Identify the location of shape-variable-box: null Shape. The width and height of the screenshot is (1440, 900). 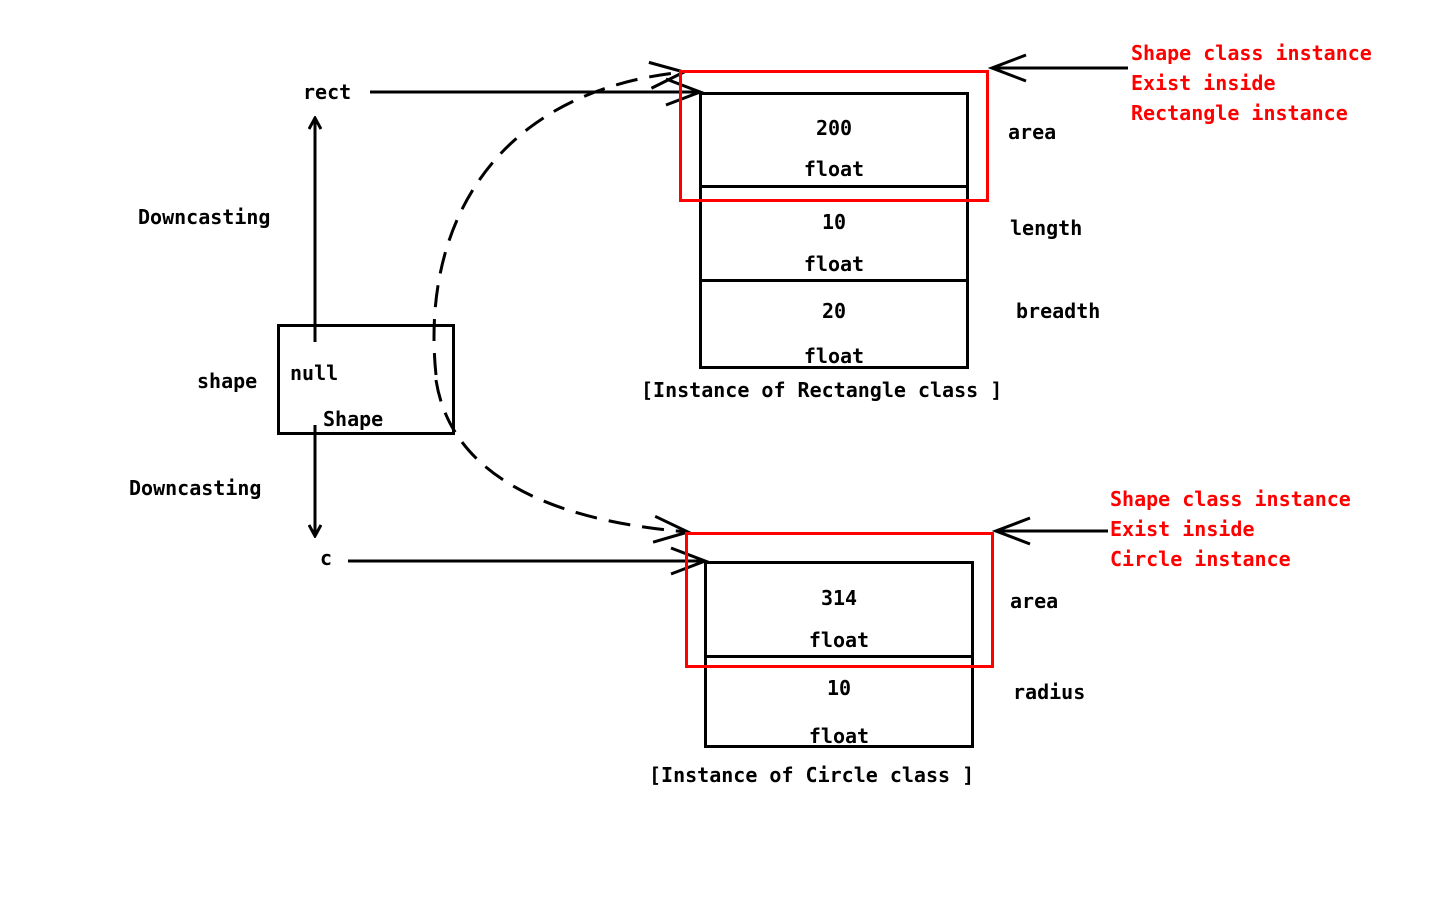
(366, 379).